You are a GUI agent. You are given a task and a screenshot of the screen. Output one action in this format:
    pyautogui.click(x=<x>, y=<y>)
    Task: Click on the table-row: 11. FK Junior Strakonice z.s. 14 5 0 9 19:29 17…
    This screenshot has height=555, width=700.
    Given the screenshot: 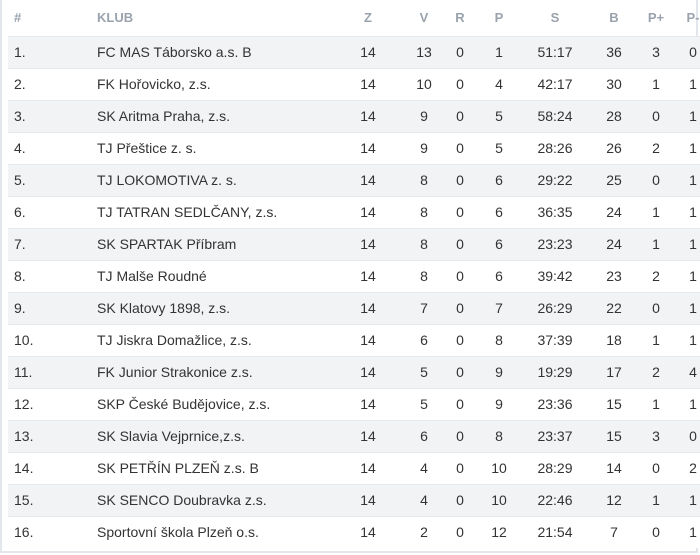 What is the action you would take?
    pyautogui.click(x=354, y=371)
    